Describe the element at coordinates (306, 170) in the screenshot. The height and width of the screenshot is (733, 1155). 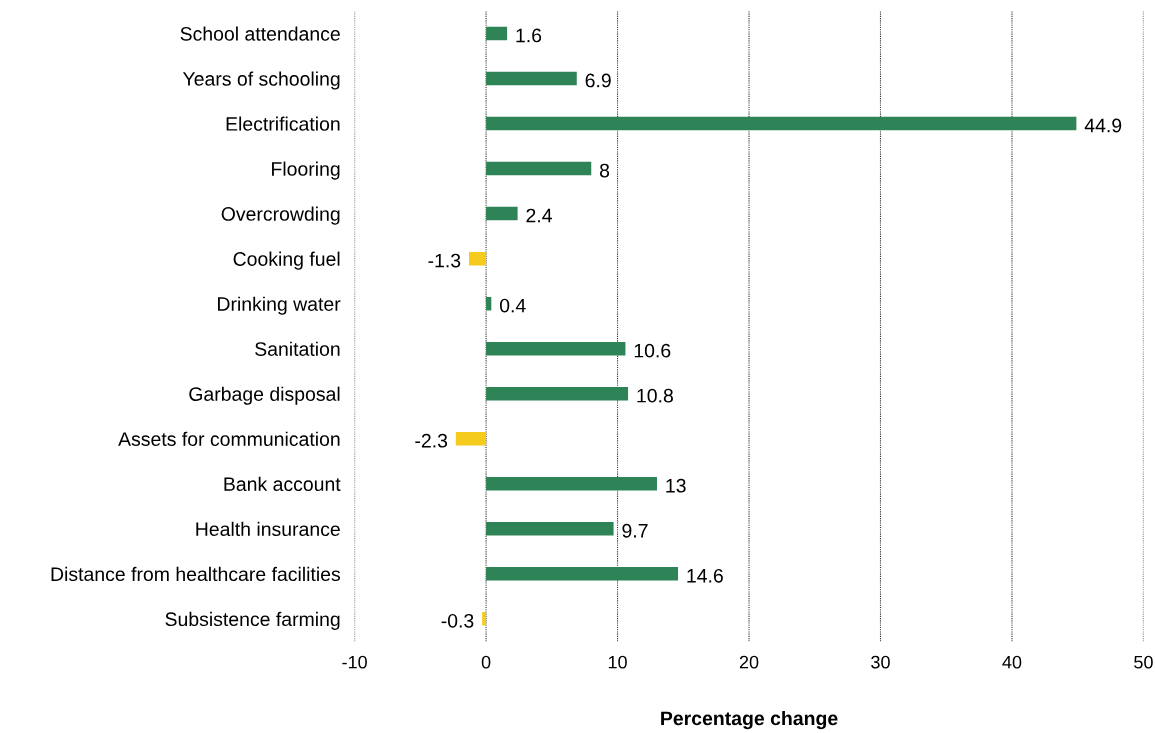
I see `y-tick-label: Flooring` at that location.